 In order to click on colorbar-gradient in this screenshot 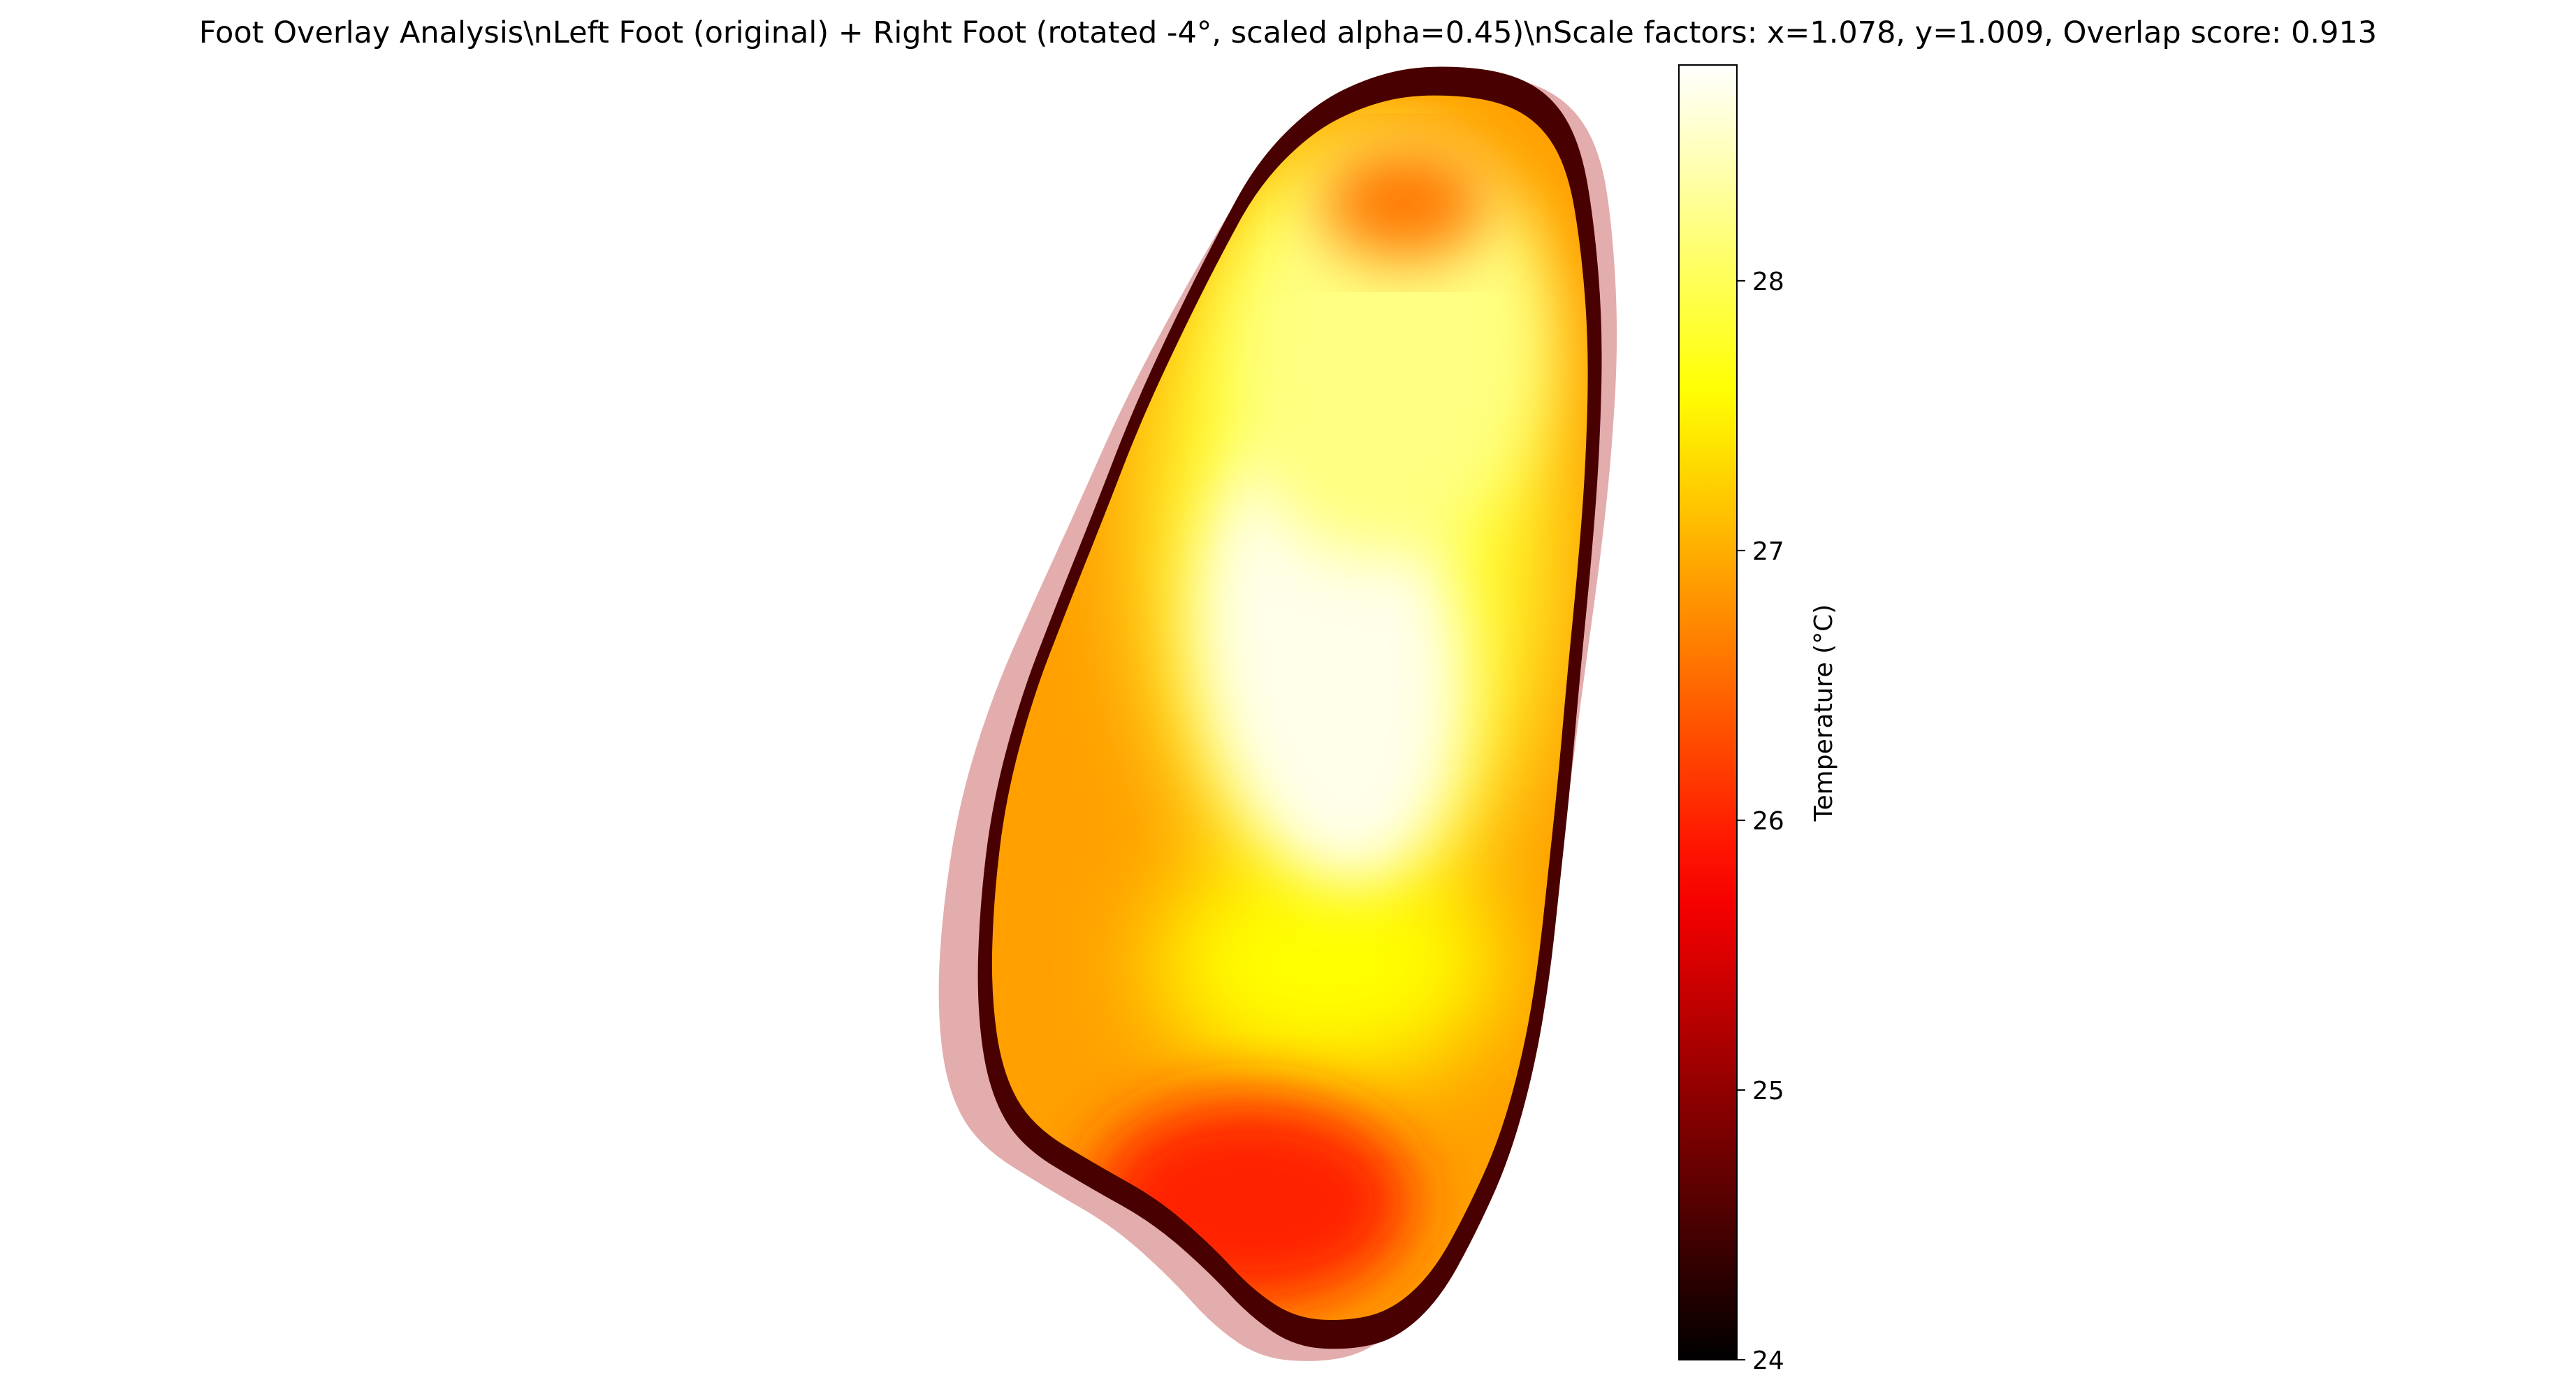, I will do `click(1708, 712)`.